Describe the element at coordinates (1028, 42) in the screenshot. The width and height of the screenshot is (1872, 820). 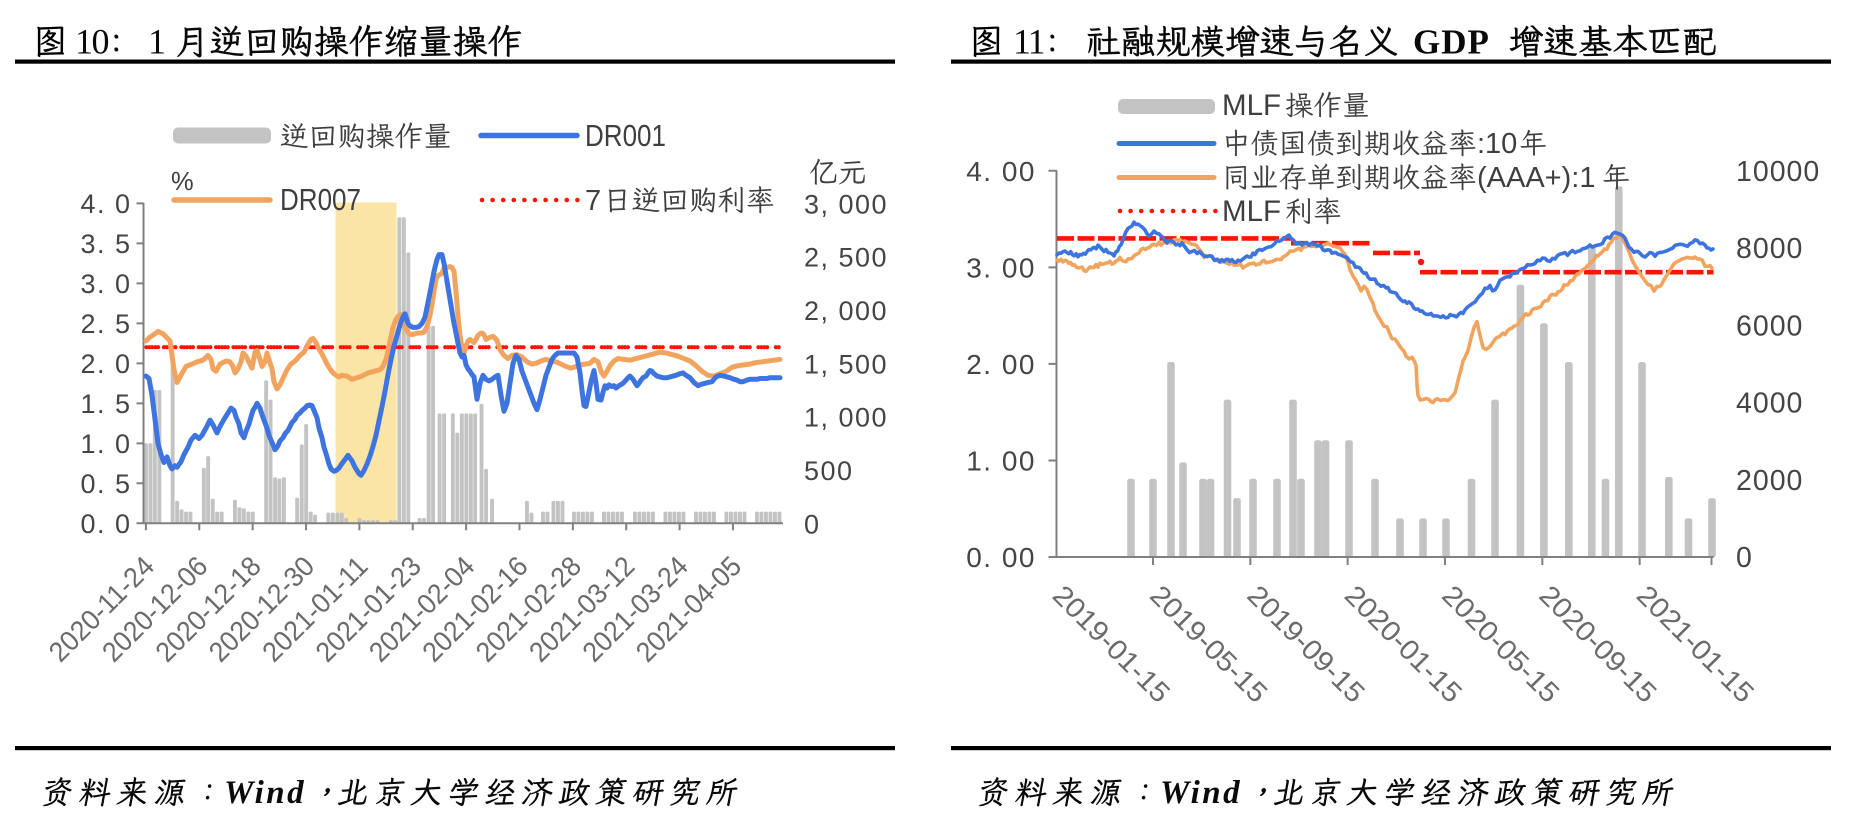
I see `svg-text: 11` at that location.